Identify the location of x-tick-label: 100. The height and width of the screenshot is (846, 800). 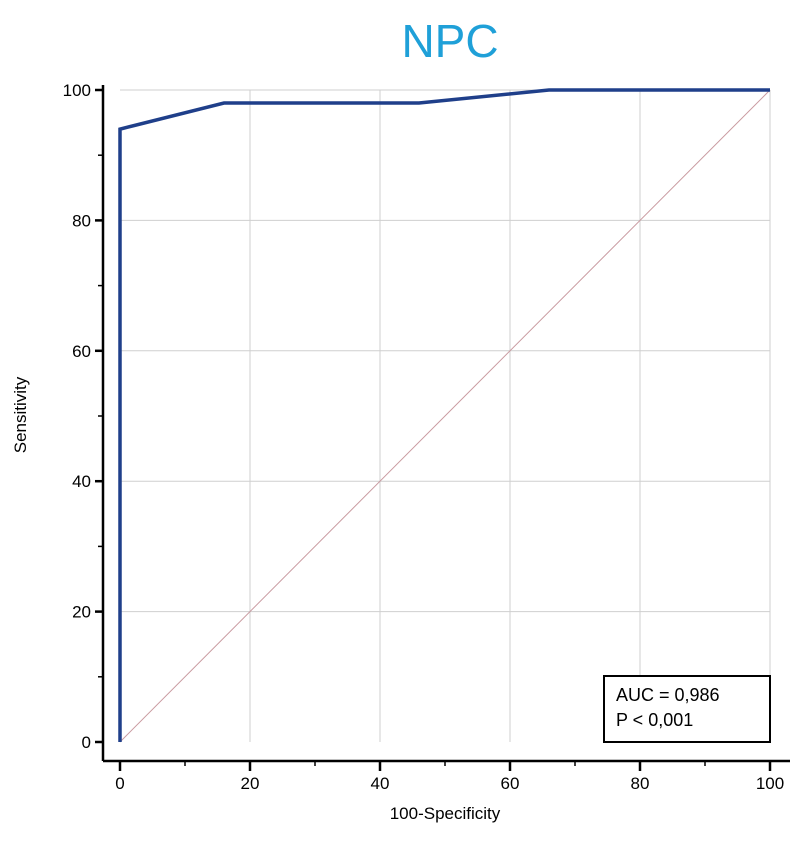
(770, 783).